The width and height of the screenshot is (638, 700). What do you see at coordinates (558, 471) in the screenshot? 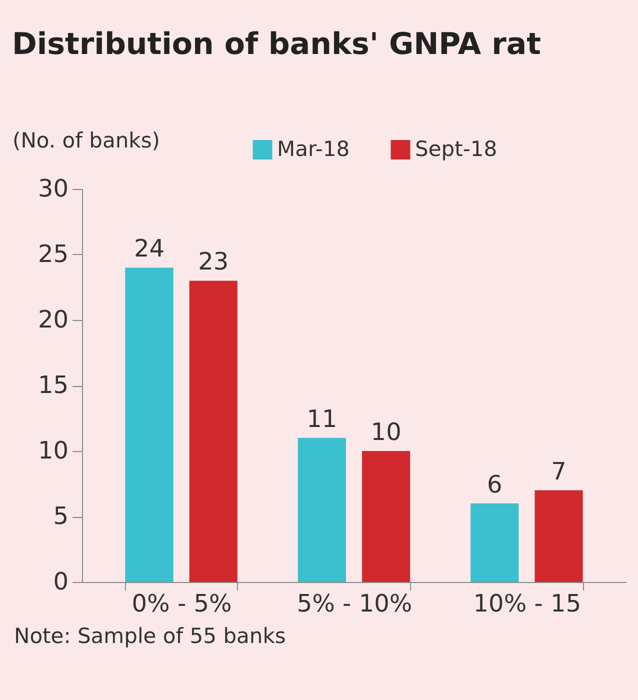
I see `data-label: 7` at bounding box center [558, 471].